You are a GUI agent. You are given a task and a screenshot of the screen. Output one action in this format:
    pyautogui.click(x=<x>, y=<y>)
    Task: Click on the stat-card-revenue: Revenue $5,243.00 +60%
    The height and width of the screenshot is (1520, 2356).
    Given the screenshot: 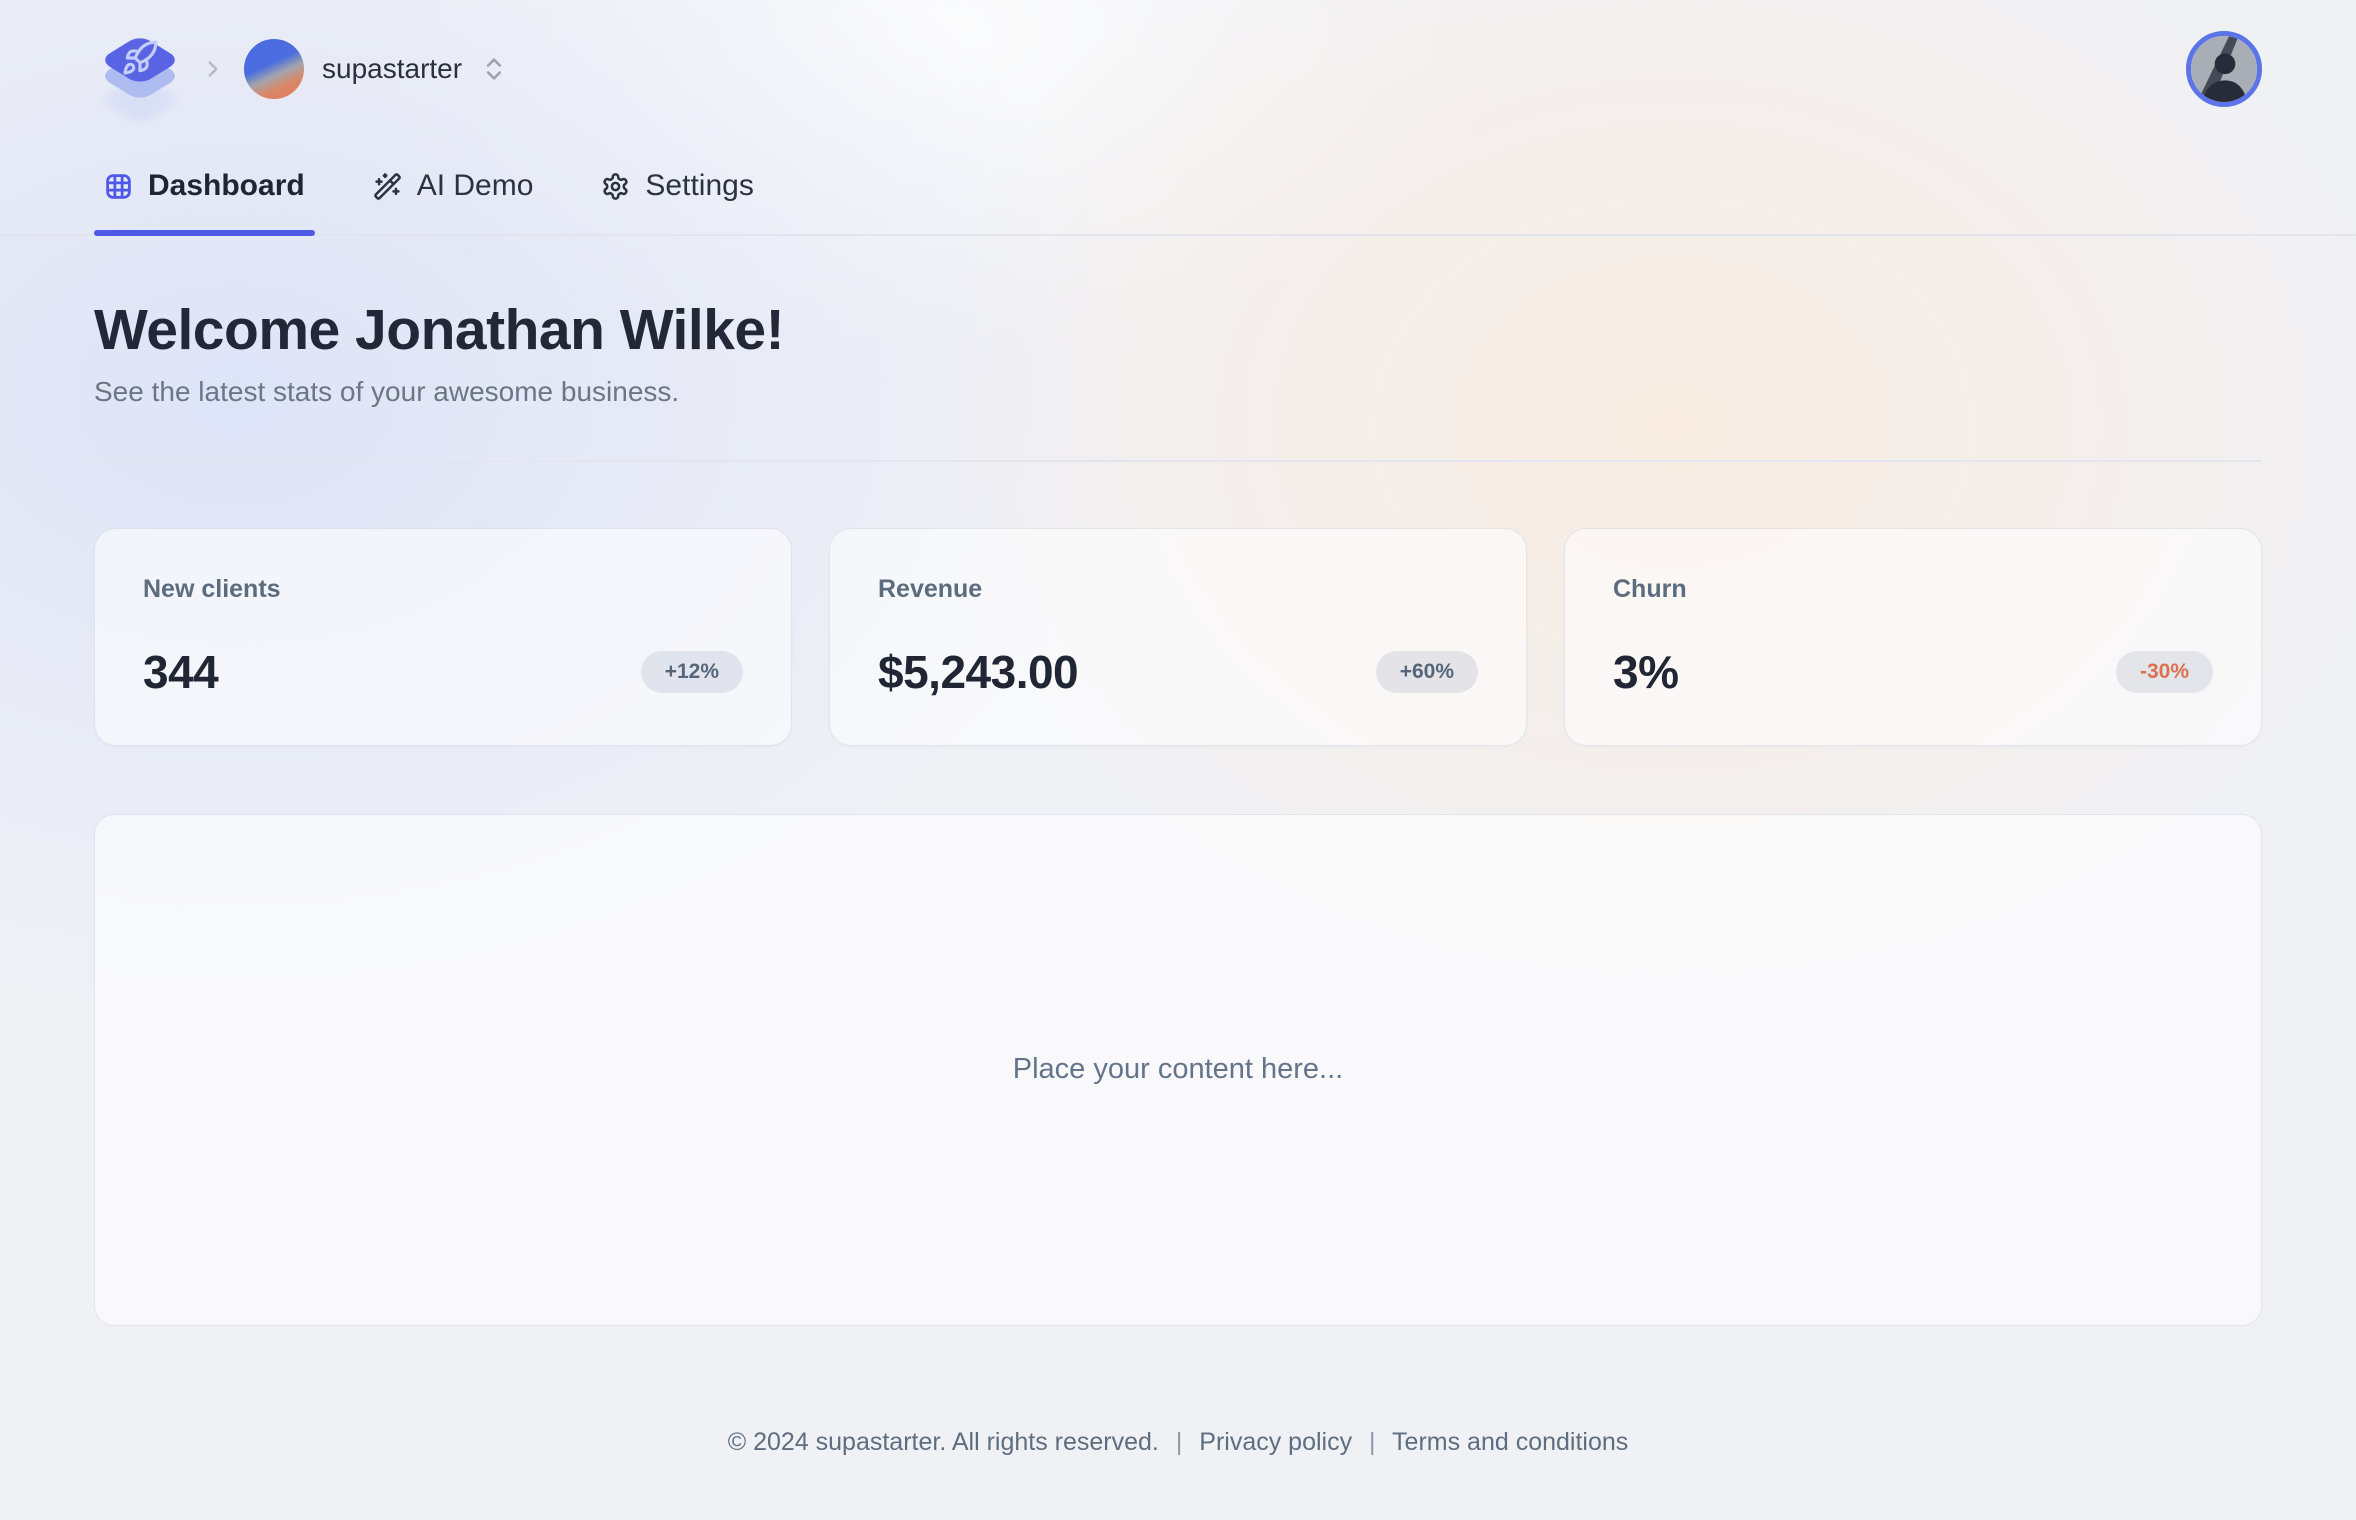 What is the action you would take?
    pyautogui.click(x=1178, y=636)
    